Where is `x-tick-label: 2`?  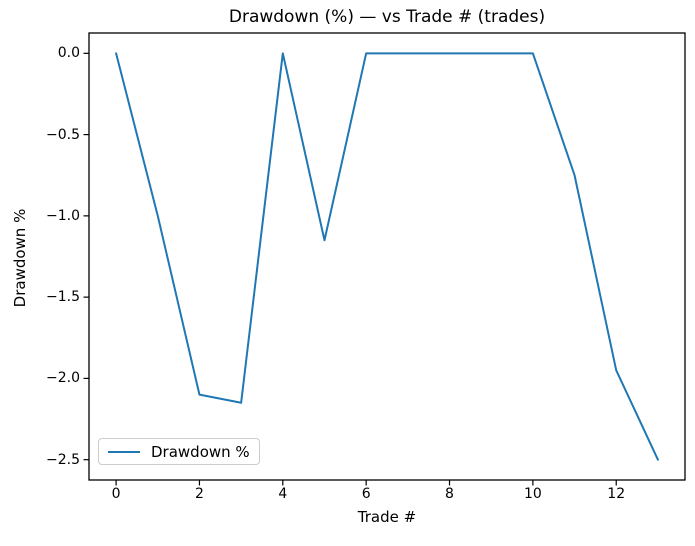
x-tick-label: 2 is located at coordinates (199, 494).